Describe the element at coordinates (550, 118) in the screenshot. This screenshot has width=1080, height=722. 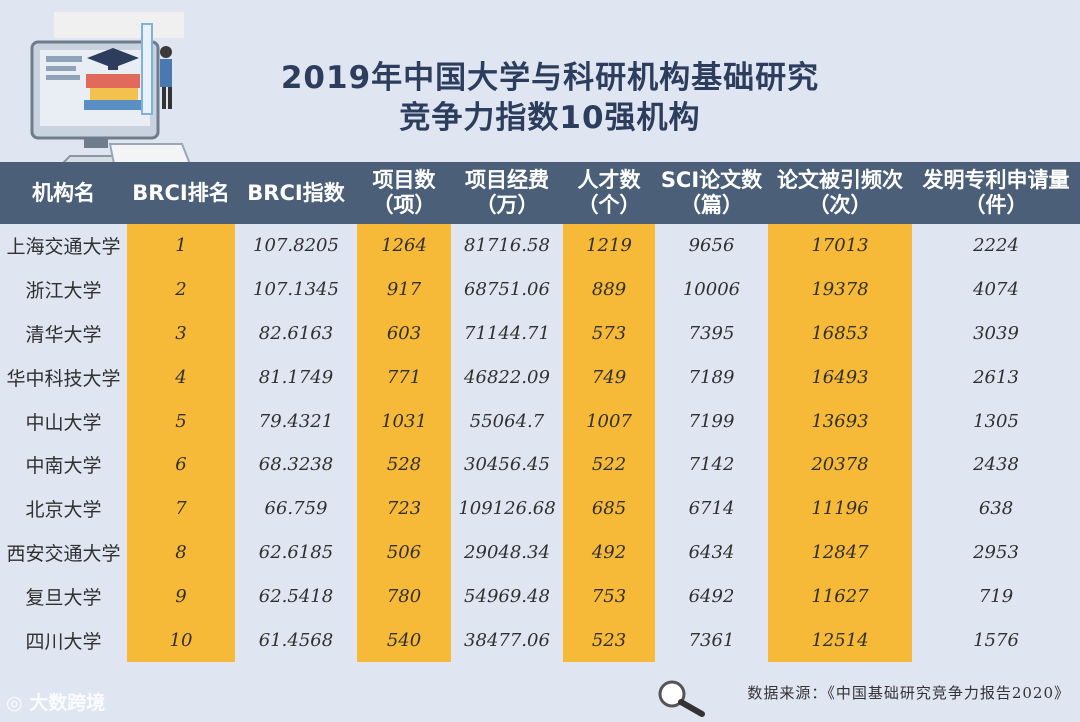
I see `title-line-2: 竞争力指数10强机构` at that location.